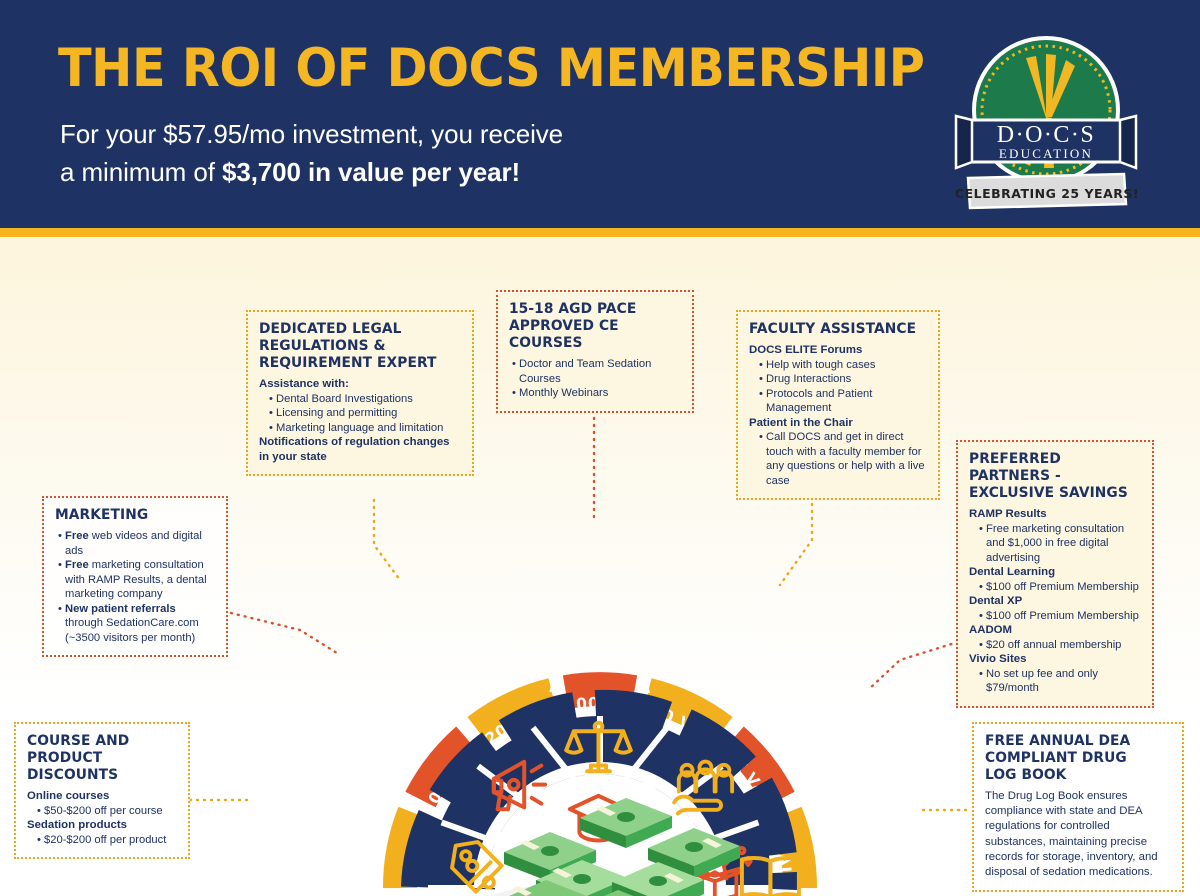 The height and width of the screenshot is (896, 1200). I want to click on people-in-hand-icon, so click(703, 787).